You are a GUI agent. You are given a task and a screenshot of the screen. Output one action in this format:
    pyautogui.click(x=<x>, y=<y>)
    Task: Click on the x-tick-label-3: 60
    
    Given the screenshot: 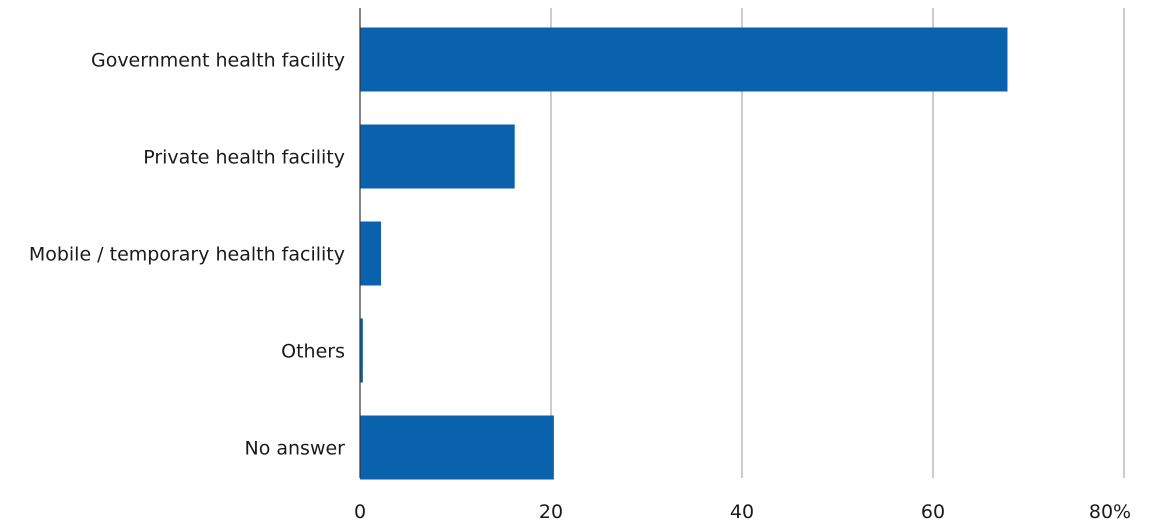 What is the action you would take?
    pyautogui.click(x=933, y=512)
    